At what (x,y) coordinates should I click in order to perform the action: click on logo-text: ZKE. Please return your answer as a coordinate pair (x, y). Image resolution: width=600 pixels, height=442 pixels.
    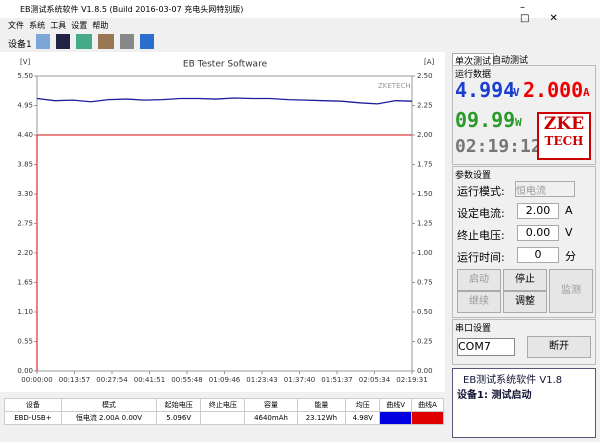
    Looking at the image, I should click on (564, 124).